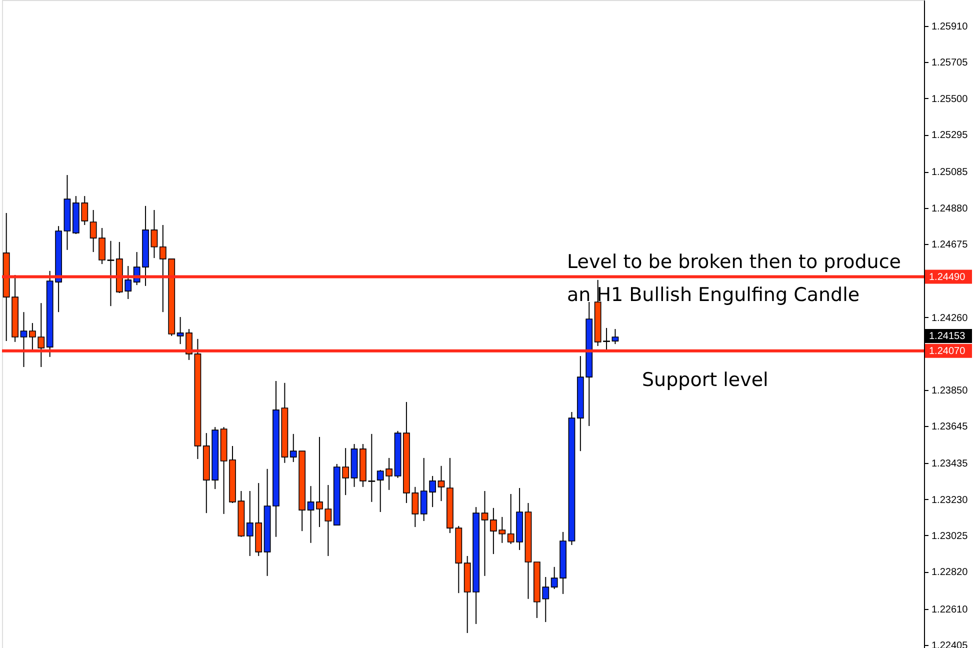 This screenshot has width=975, height=648. What do you see at coordinates (950, 208) in the screenshot?
I see `y-tick-label: 1.24880` at bounding box center [950, 208].